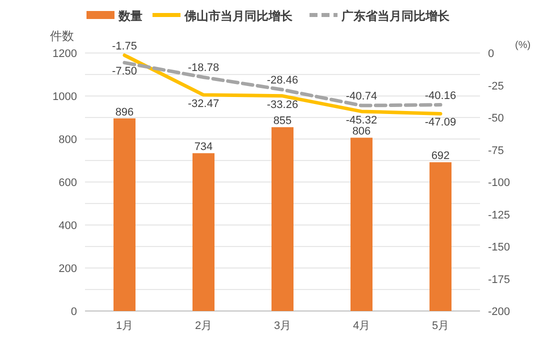 This screenshot has height=339, width=553. I want to click on data-label: -18.78, so click(204, 68).